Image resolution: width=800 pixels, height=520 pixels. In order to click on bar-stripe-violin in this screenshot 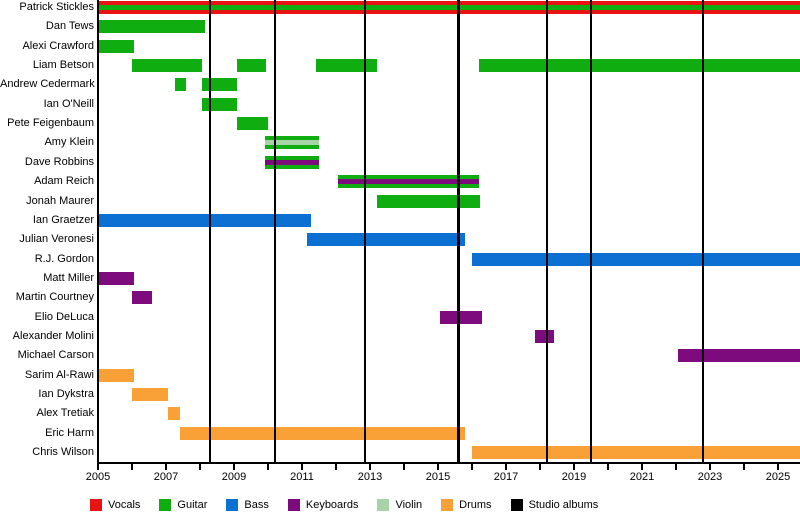, I will do `click(291, 143)`.